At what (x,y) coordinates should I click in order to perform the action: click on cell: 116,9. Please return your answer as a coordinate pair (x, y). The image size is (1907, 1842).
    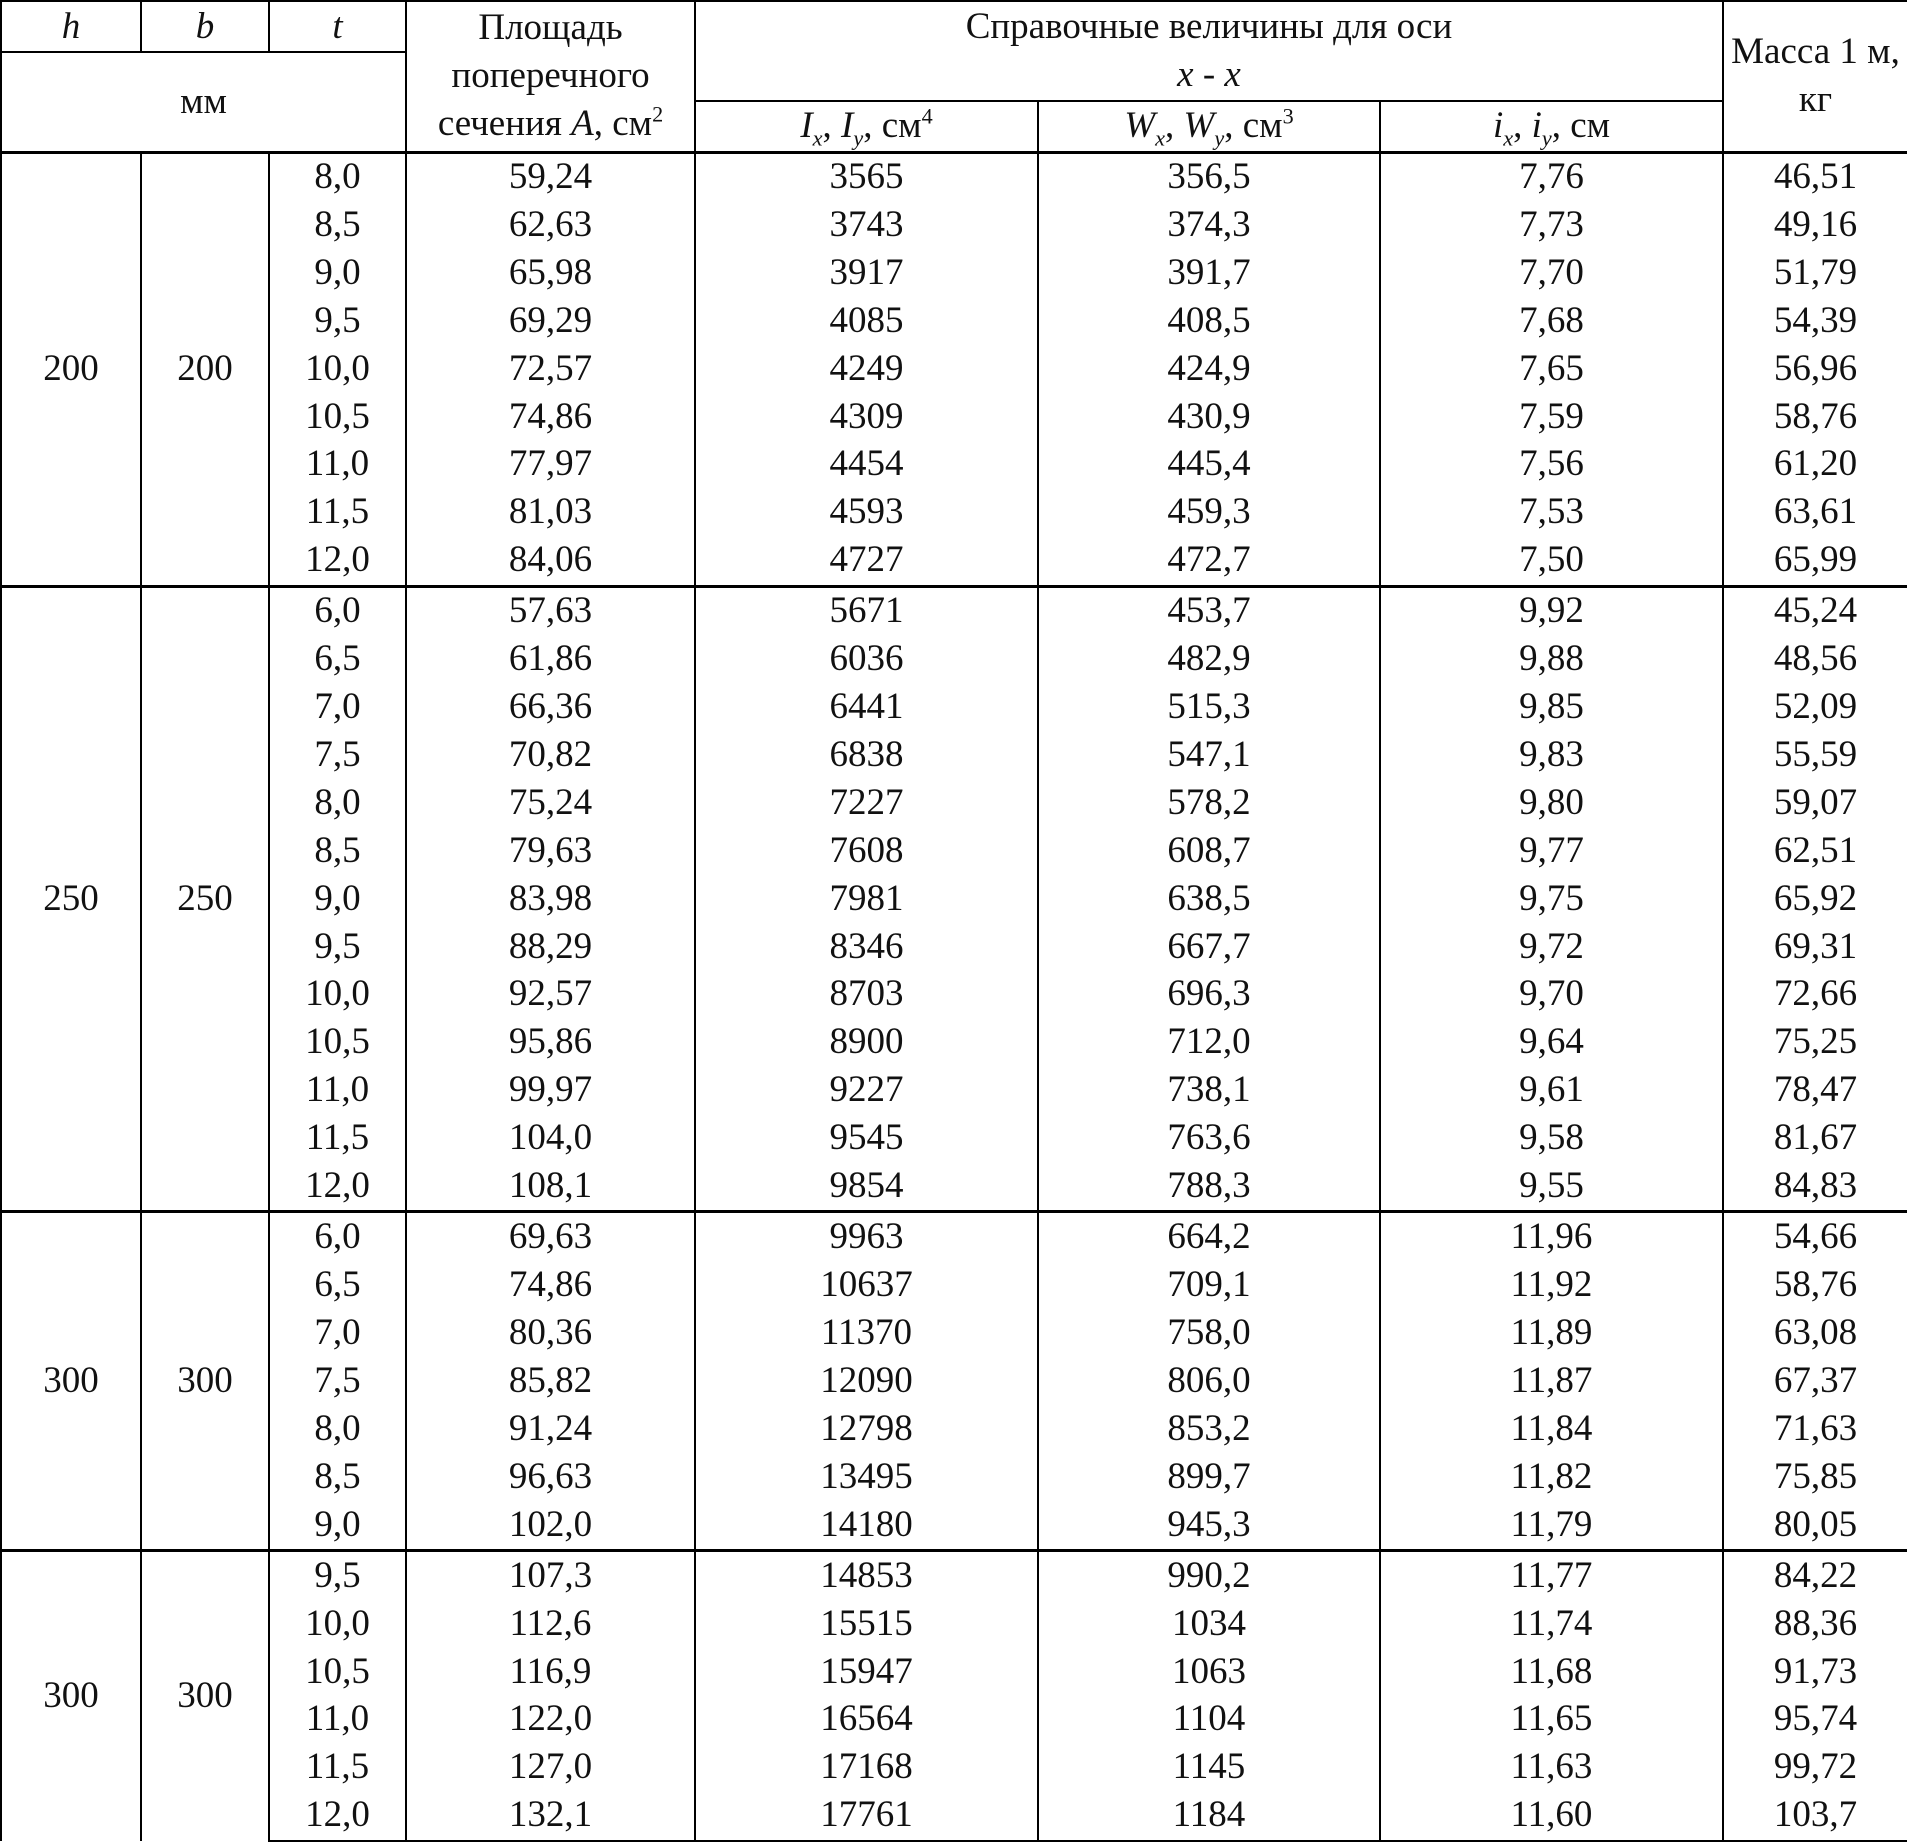
    Looking at the image, I should click on (550, 1672).